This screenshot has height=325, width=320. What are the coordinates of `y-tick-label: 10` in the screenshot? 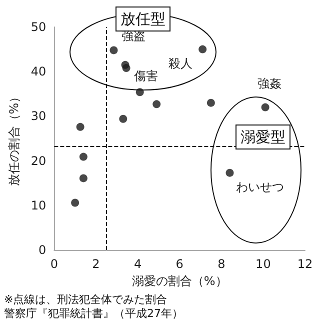 It's located at (38, 205).